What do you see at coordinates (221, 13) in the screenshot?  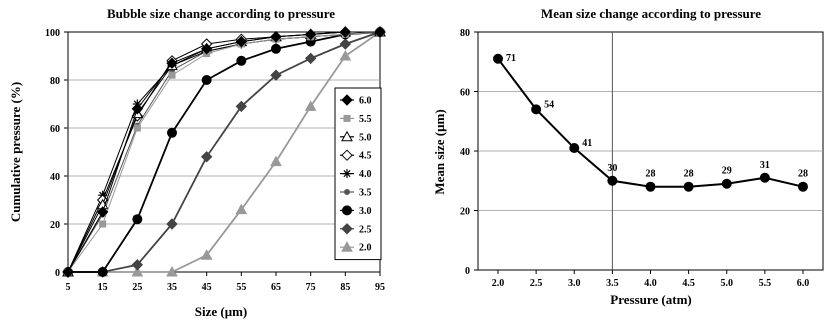 I see `chart1-title: Bubble size change according to pressure` at bounding box center [221, 13].